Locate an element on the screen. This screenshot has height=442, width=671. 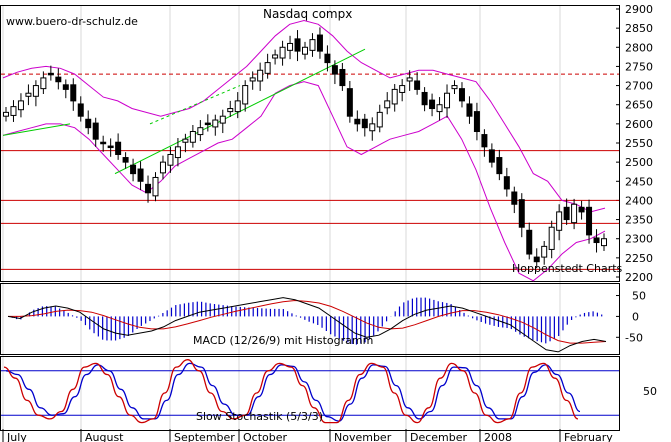
macd-signal-line is located at coordinates (307, 321).